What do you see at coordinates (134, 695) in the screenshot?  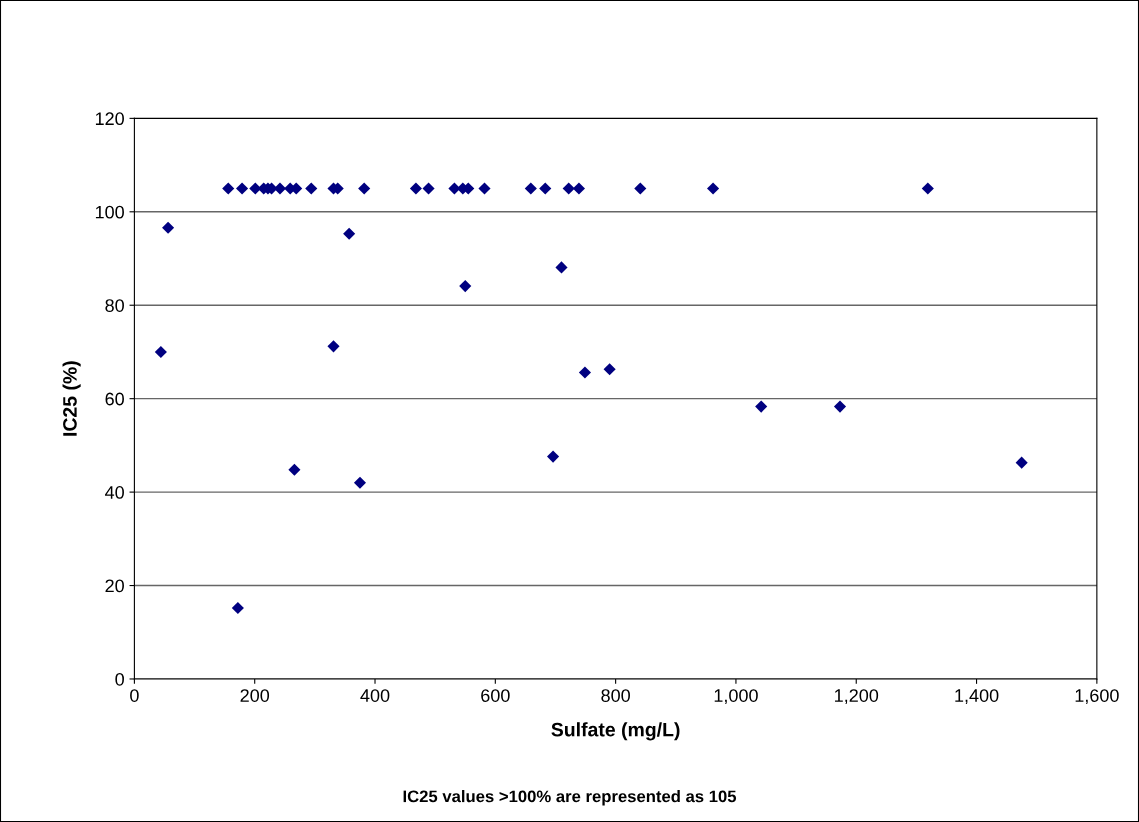 I see `x-tick-label: 0` at bounding box center [134, 695].